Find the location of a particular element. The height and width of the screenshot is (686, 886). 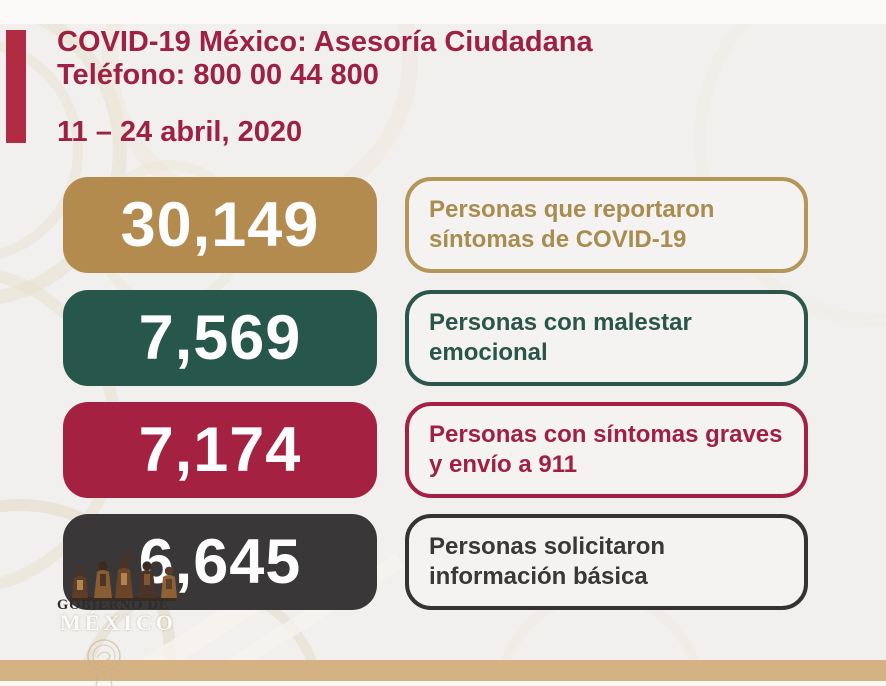

stat-value-3: 7,174 is located at coordinates (220, 450).